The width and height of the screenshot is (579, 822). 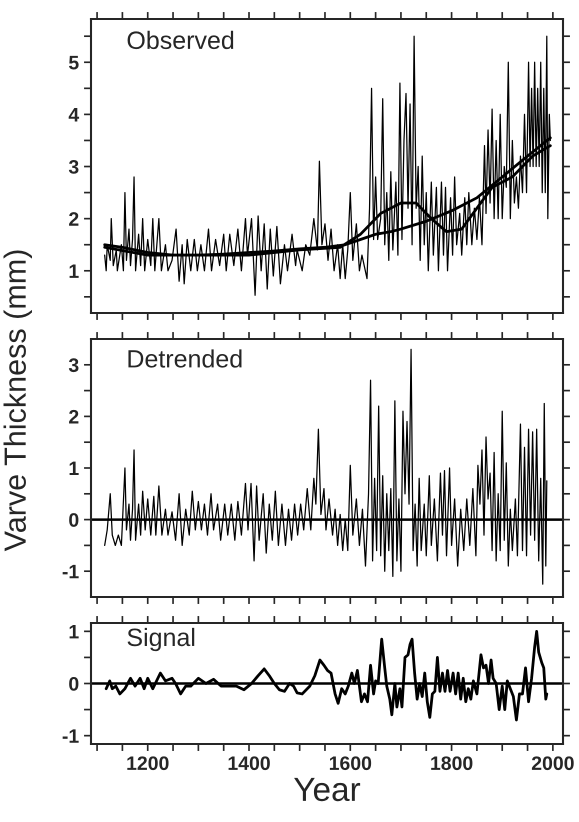 What do you see at coordinates (161, 640) in the screenshot?
I see `chart-title: Signal` at bounding box center [161, 640].